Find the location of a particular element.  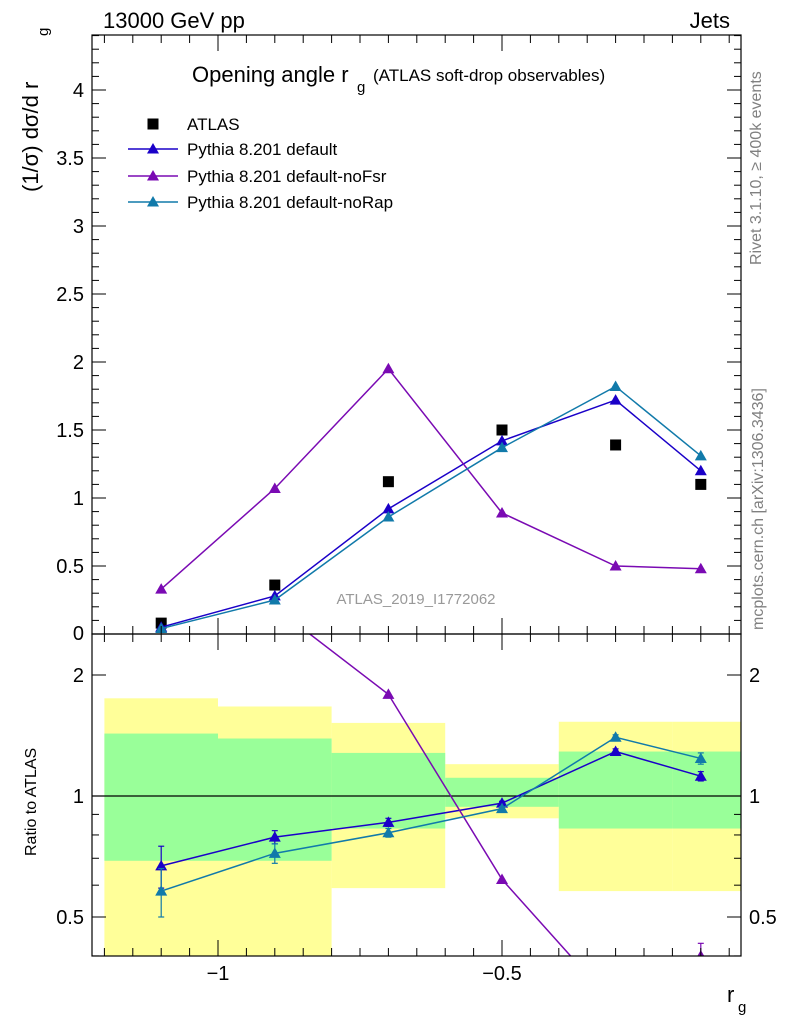

xtick-label: −0.5 is located at coordinates (501, 974).